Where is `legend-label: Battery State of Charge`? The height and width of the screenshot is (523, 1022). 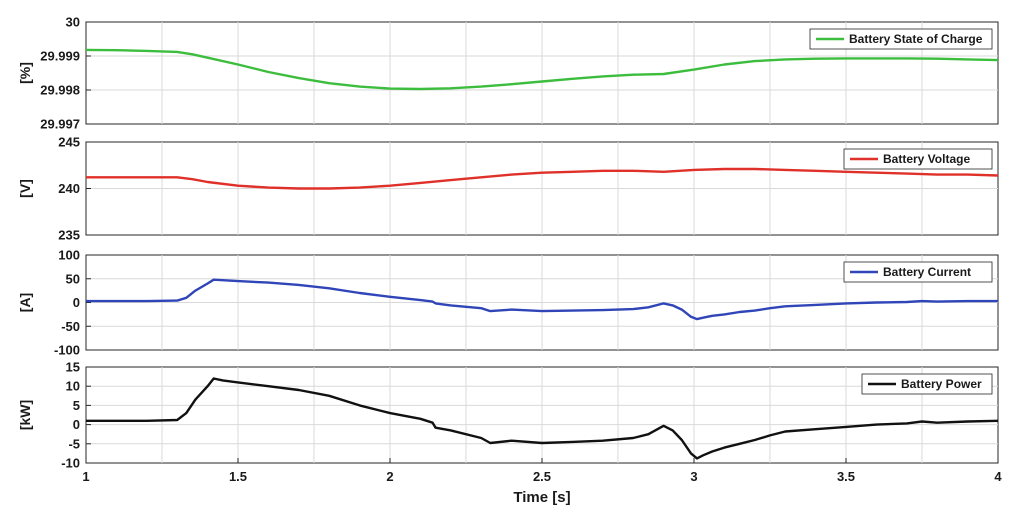
legend-label: Battery State of Charge is located at coordinates (916, 39).